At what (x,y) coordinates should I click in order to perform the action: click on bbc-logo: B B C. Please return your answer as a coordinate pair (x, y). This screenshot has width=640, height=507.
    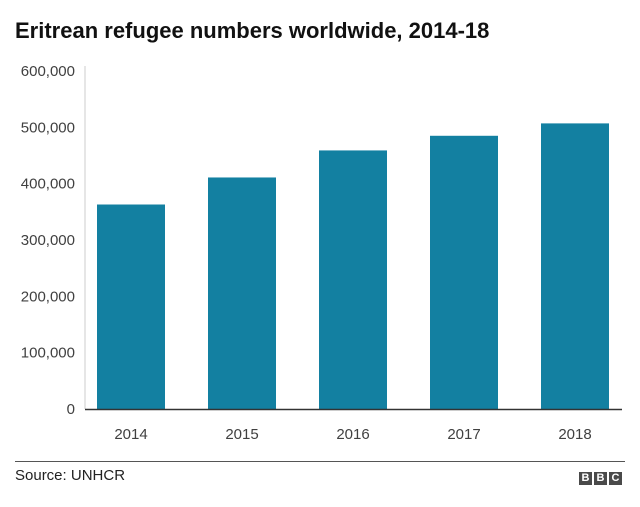
    Looking at the image, I should click on (600, 478).